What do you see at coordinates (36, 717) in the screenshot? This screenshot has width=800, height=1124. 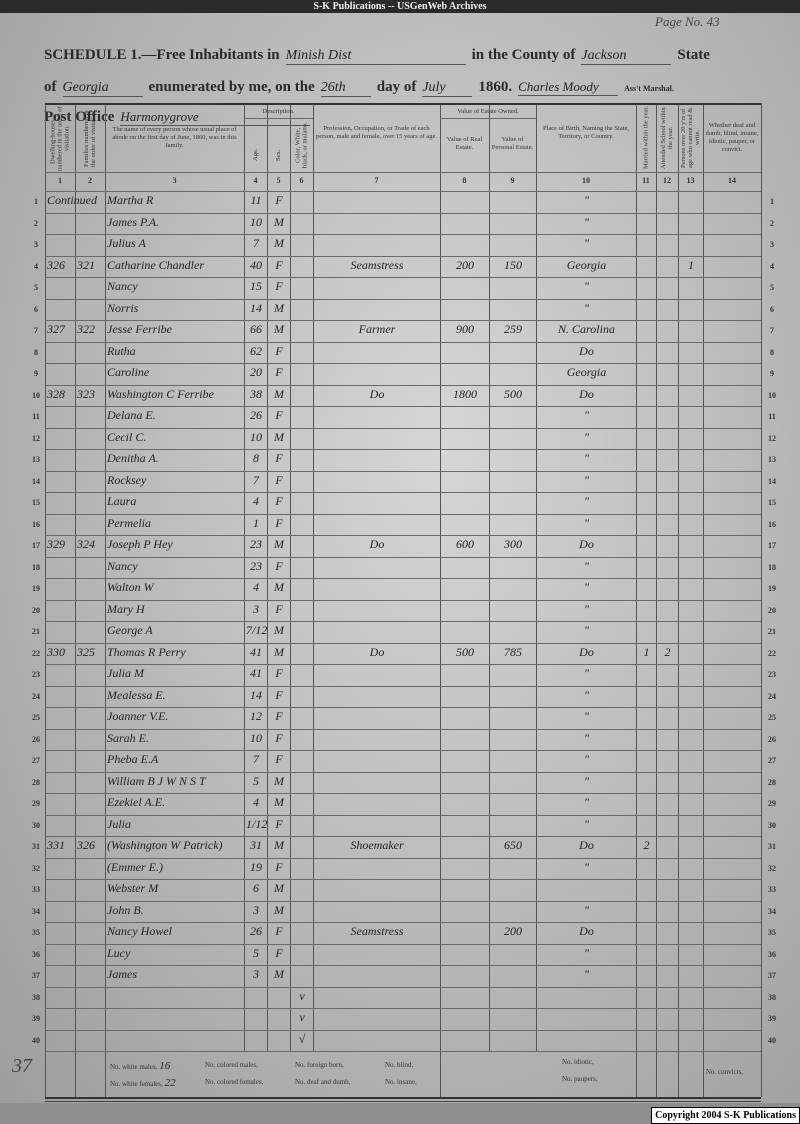 I see `row-number-left: 25` at bounding box center [36, 717].